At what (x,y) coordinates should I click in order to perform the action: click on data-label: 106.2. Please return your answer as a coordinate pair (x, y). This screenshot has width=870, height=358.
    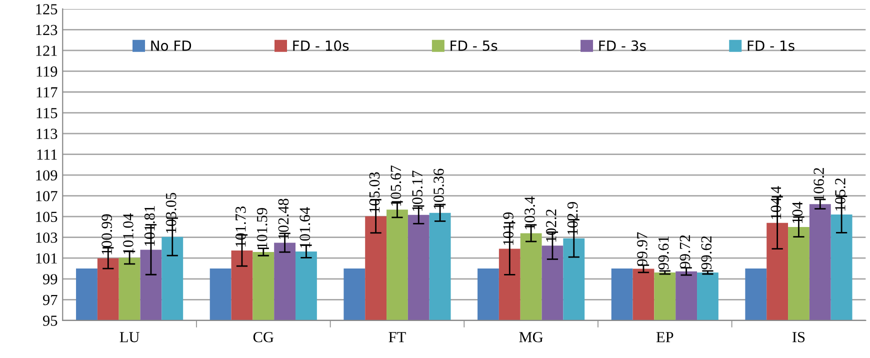
    Looking at the image, I should click on (819, 184).